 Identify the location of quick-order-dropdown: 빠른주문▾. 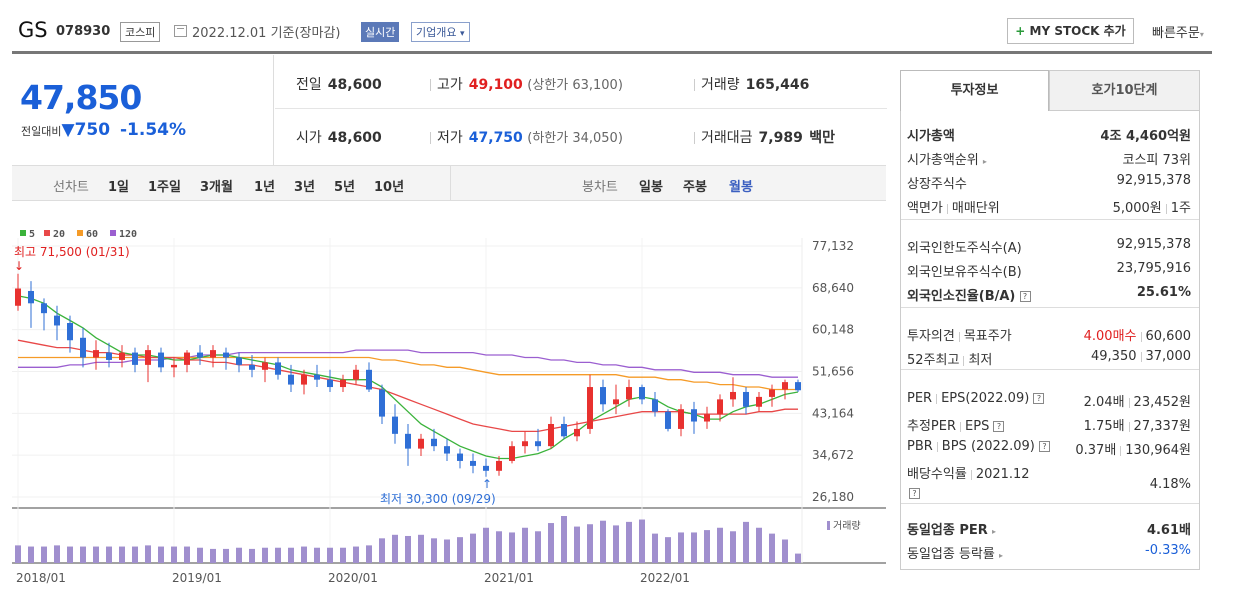
(1178, 31).